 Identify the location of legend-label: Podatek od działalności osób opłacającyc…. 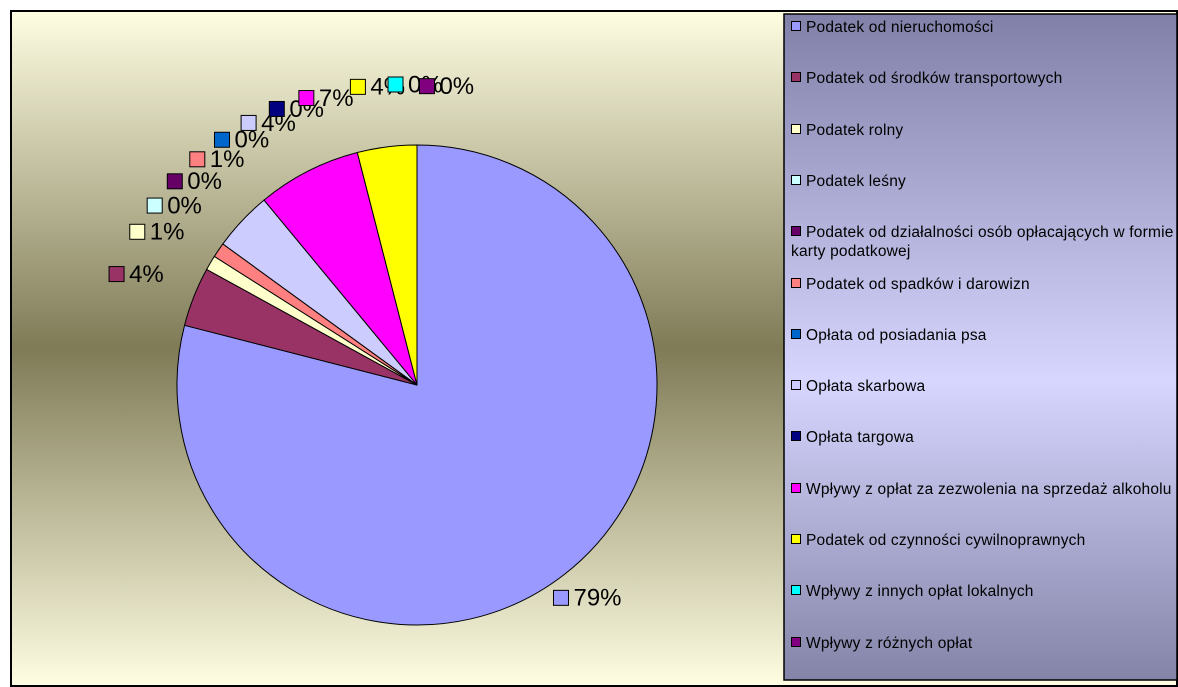
(982, 242).